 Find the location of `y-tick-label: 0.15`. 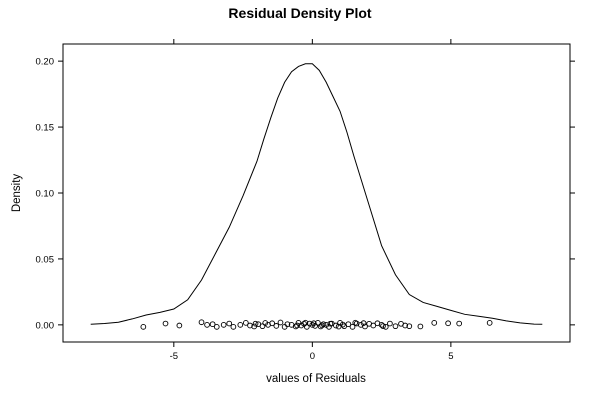

y-tick-label: 0.15 is located at coordinates (45, 128).